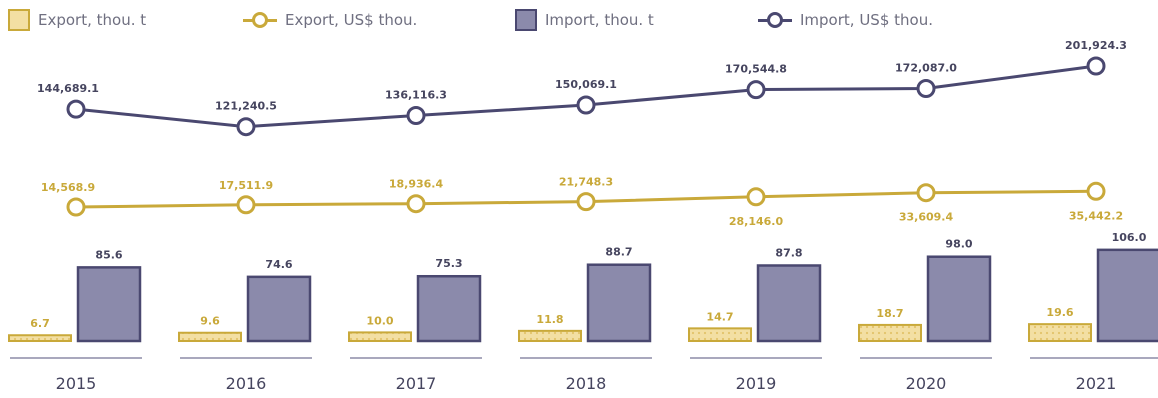 This screenshot has height=398, width=1158. I want to click on x-tick-label: 2021, so click(1096, 383).